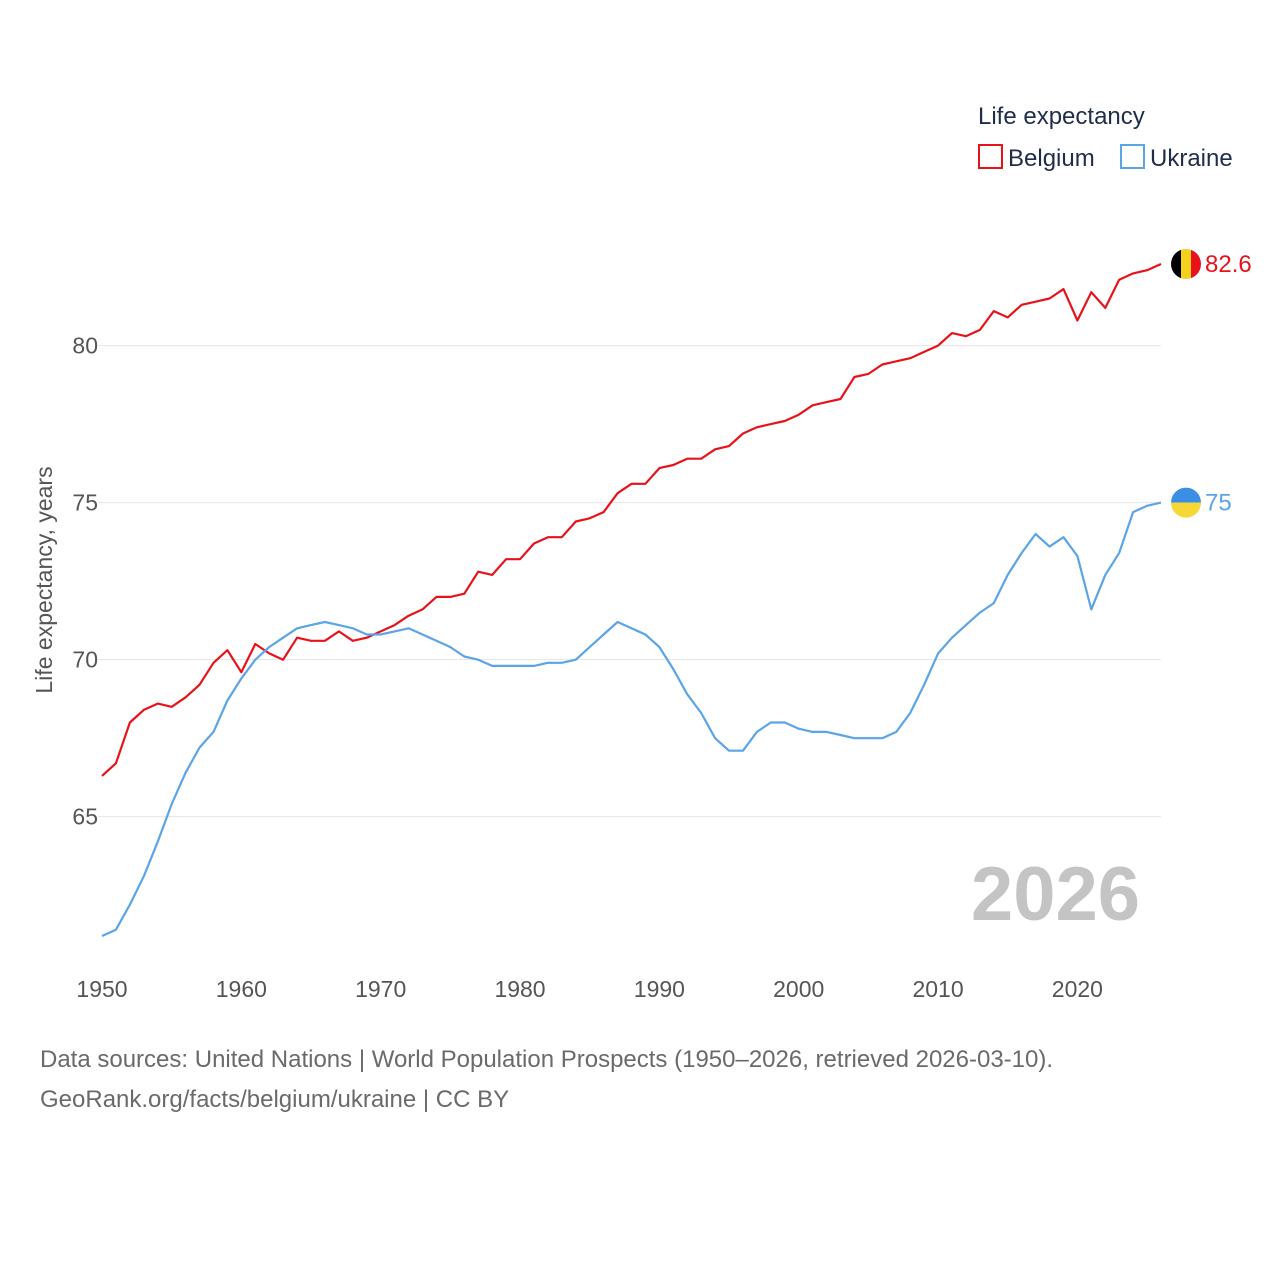 The image size is (1280, 1280). I want to click on x-tick-label: 2000, so click(798, 989).